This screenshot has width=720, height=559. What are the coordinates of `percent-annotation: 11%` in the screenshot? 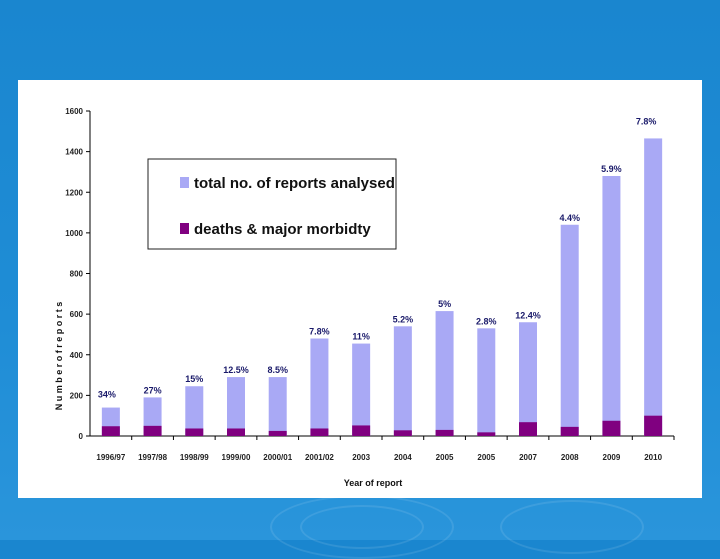 It's located at (361, 337).